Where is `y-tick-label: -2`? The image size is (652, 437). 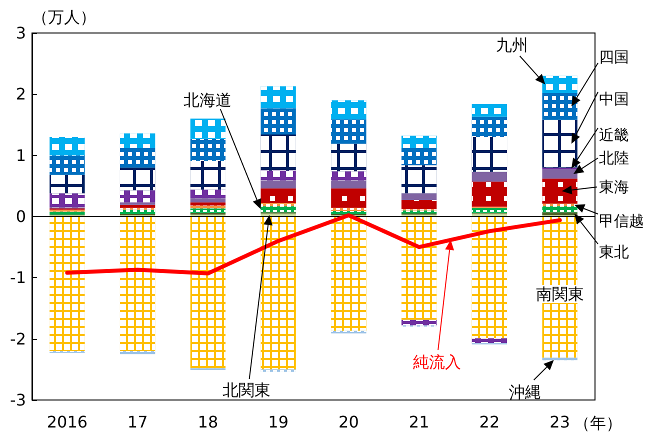
y-tick-label: -2 is located at coordinates (18, 338).